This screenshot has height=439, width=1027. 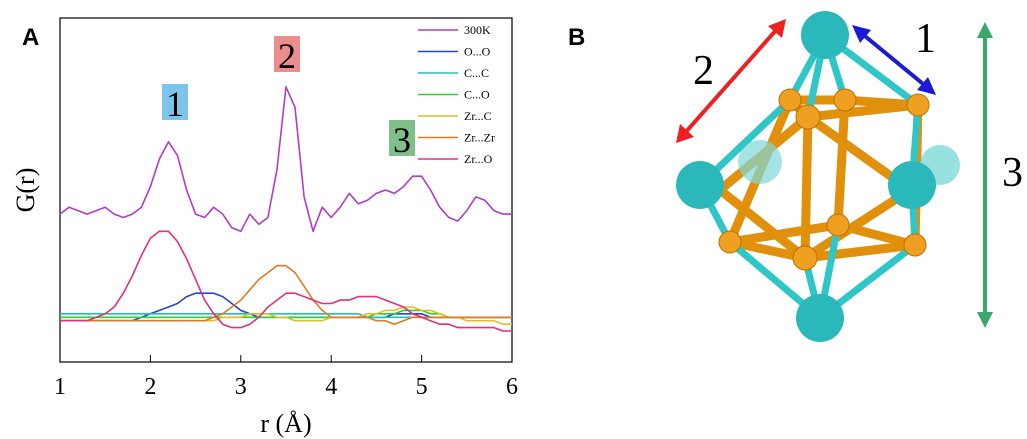 What do you see at coordinates (150, 387) in the screenshot?
I see `x-tick-label: 2` at bounding box center [150, 387].